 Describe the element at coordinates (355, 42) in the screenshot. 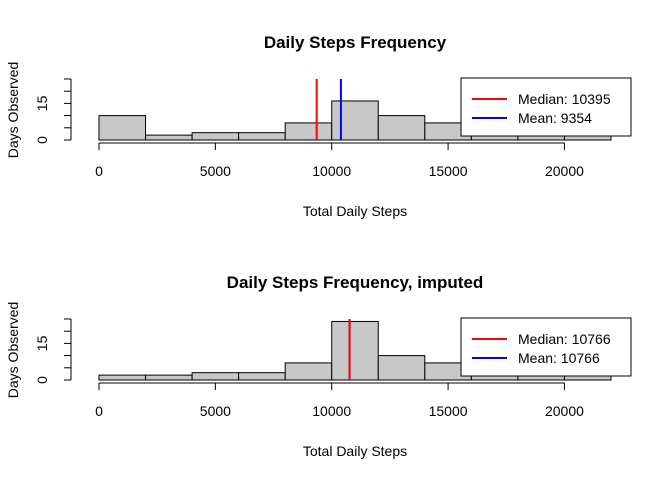

I see `chart-title: Daily Steps Frequency` at that location.